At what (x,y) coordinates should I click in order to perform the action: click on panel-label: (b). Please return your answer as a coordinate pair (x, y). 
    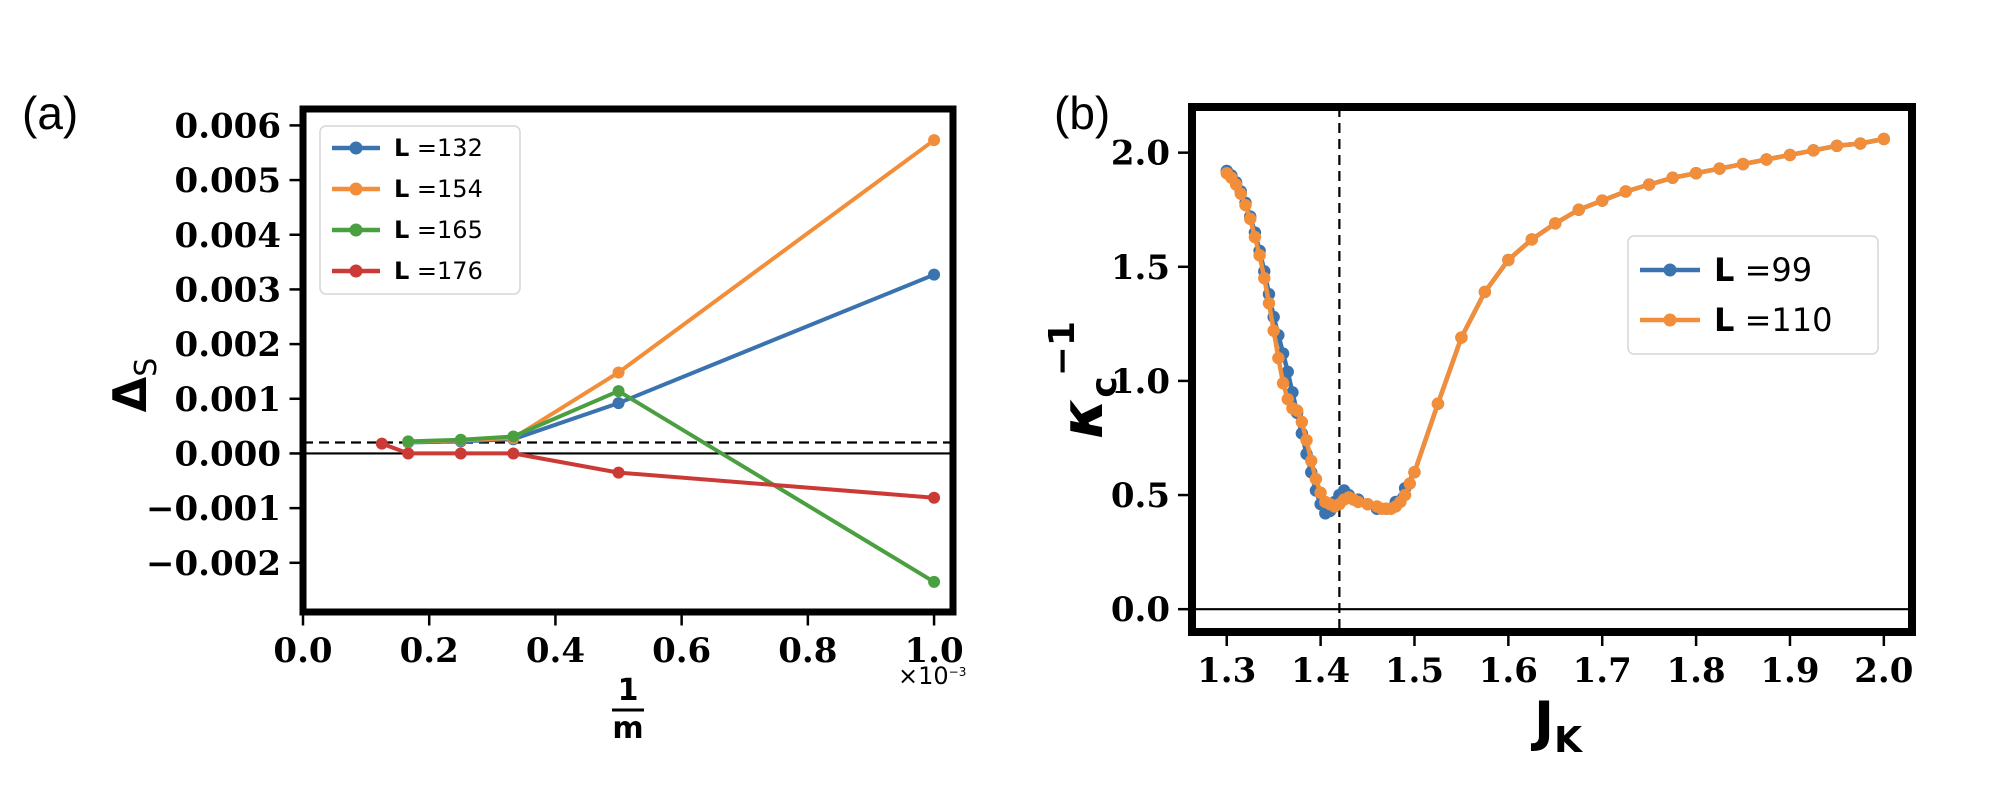
    Looking at the image, I should click on (1082, 113).